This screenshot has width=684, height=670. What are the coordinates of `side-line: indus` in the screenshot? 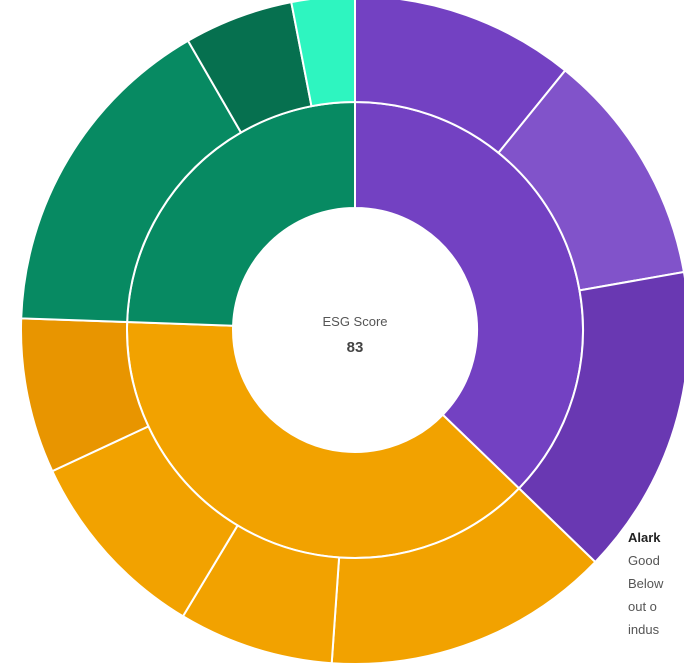 It's located at (644, 629).